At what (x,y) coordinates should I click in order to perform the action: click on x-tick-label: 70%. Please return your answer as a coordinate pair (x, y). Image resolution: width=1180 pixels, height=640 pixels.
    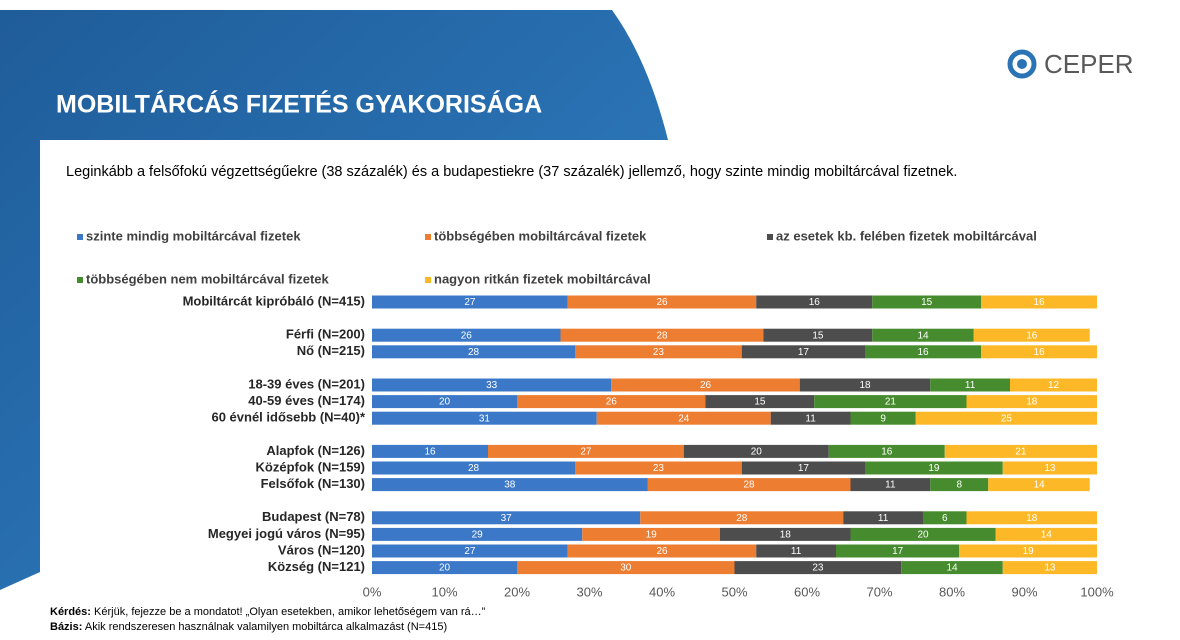
    Looking at the image, I should click on (879, 591).